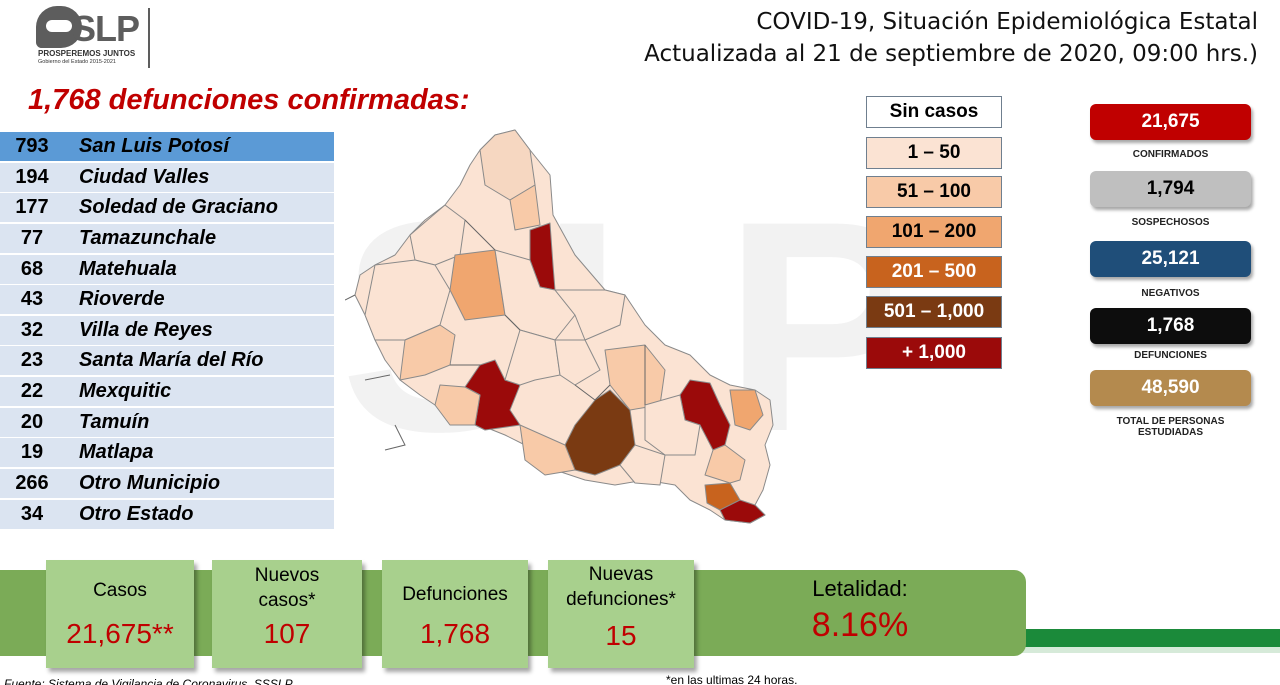  I want to click on municipality-name: Rioverde, so click(122, 299).